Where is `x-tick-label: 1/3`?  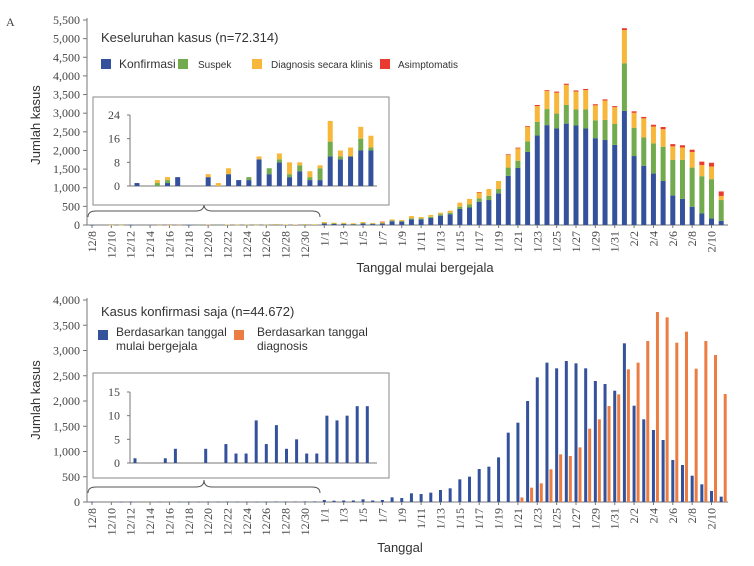 x-tick-label: 1/3 is located at coordinates (344, 238).